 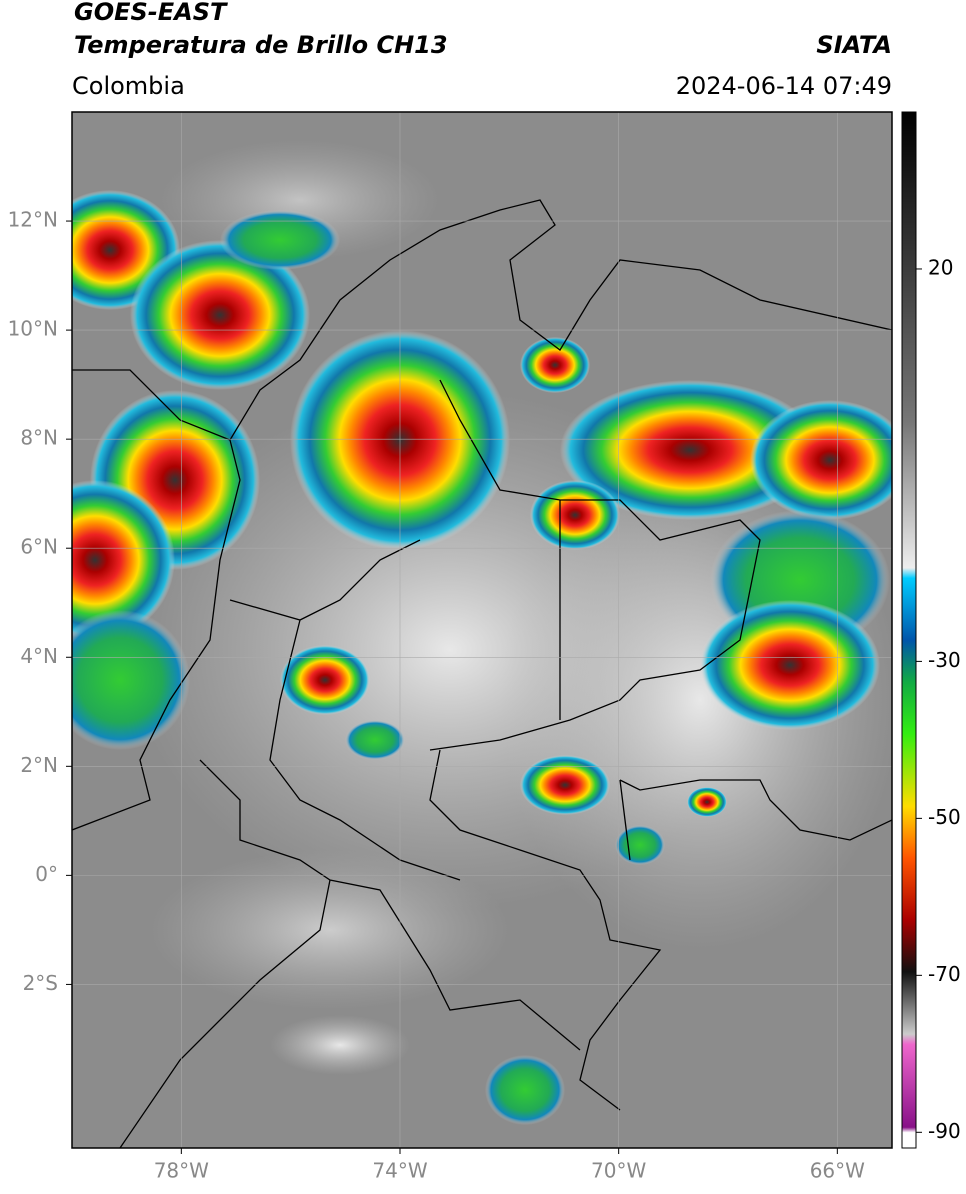 What do you see at coordinates (837, 1171) in the screenshot?
I see `x-tick-label: 66°W` at bounding box center [837, 1171].